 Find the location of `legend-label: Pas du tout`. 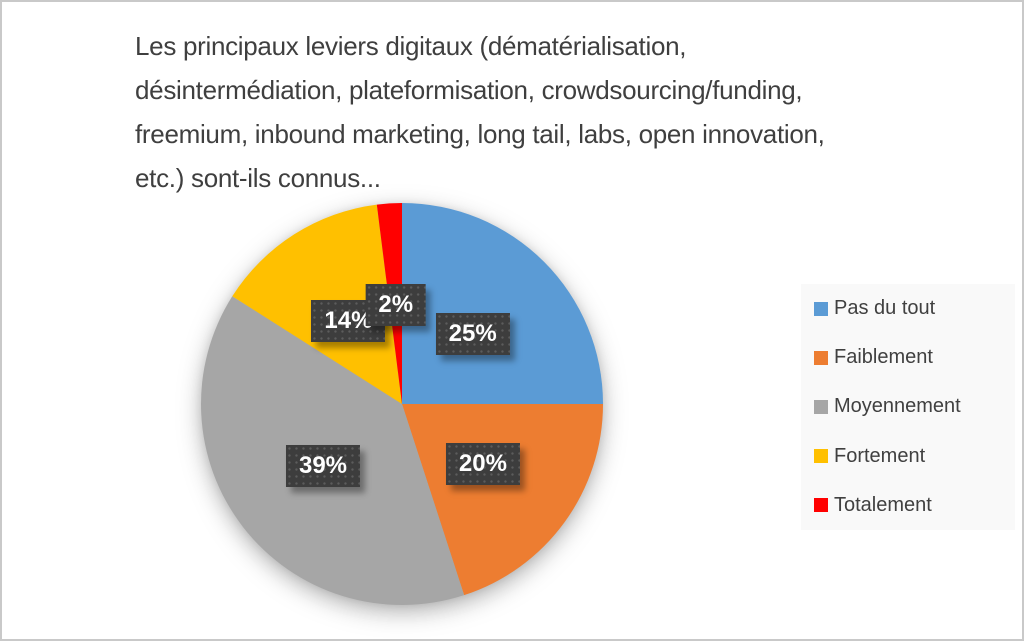

legend-label: Pas du tout is located at coordinates (885, 308).